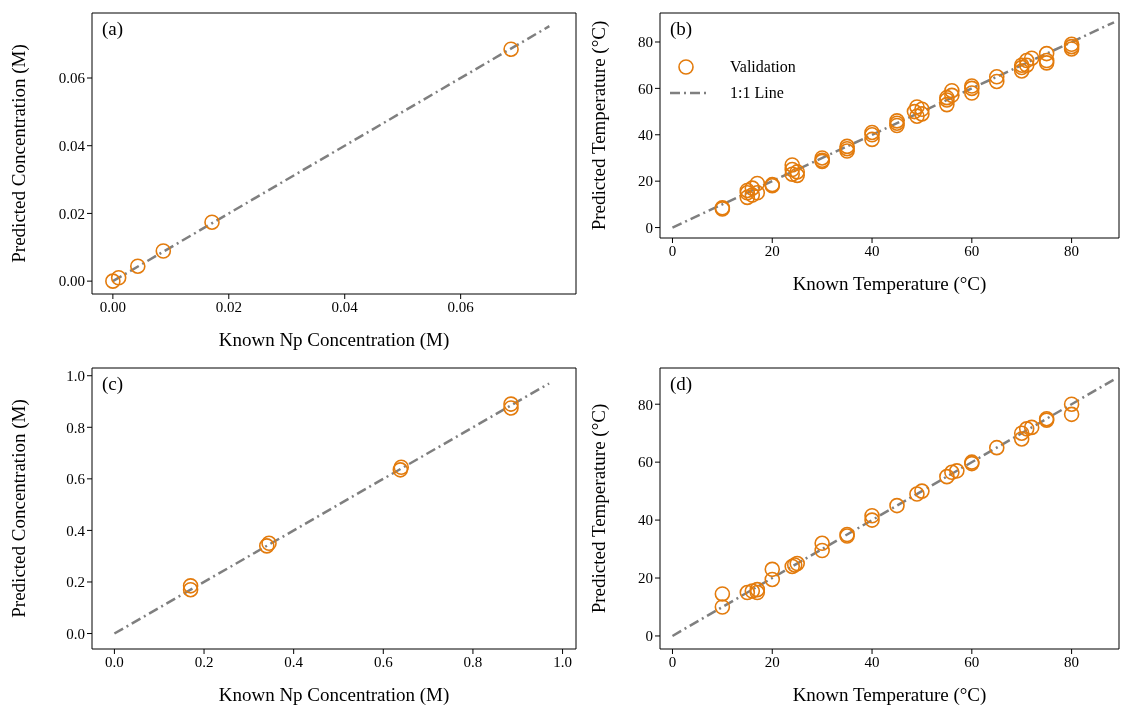 This screenshot has width=1123, height=709. What do you see at coordinates (345, 306) in the screenshot?
I see `x-tick-label: 0.04` at bounding box center [345, 306].